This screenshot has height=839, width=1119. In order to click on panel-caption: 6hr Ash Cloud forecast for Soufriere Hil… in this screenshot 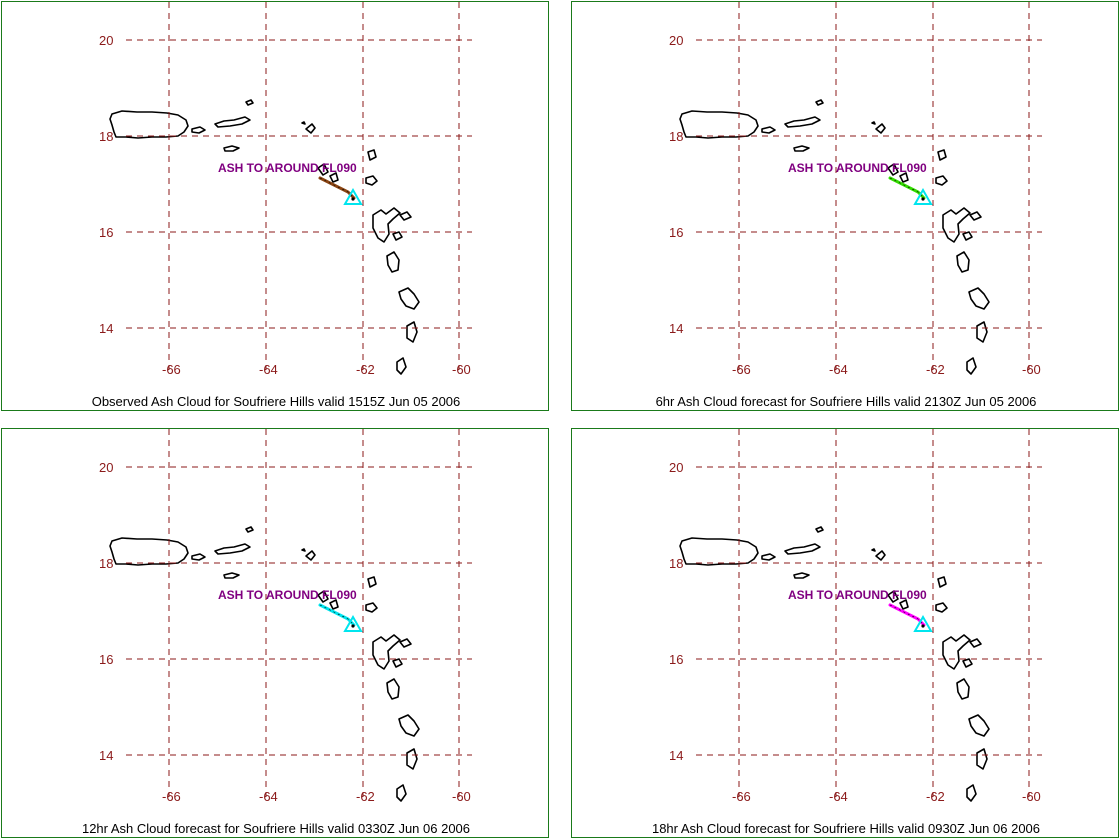, I will do `click(846, 401)`.